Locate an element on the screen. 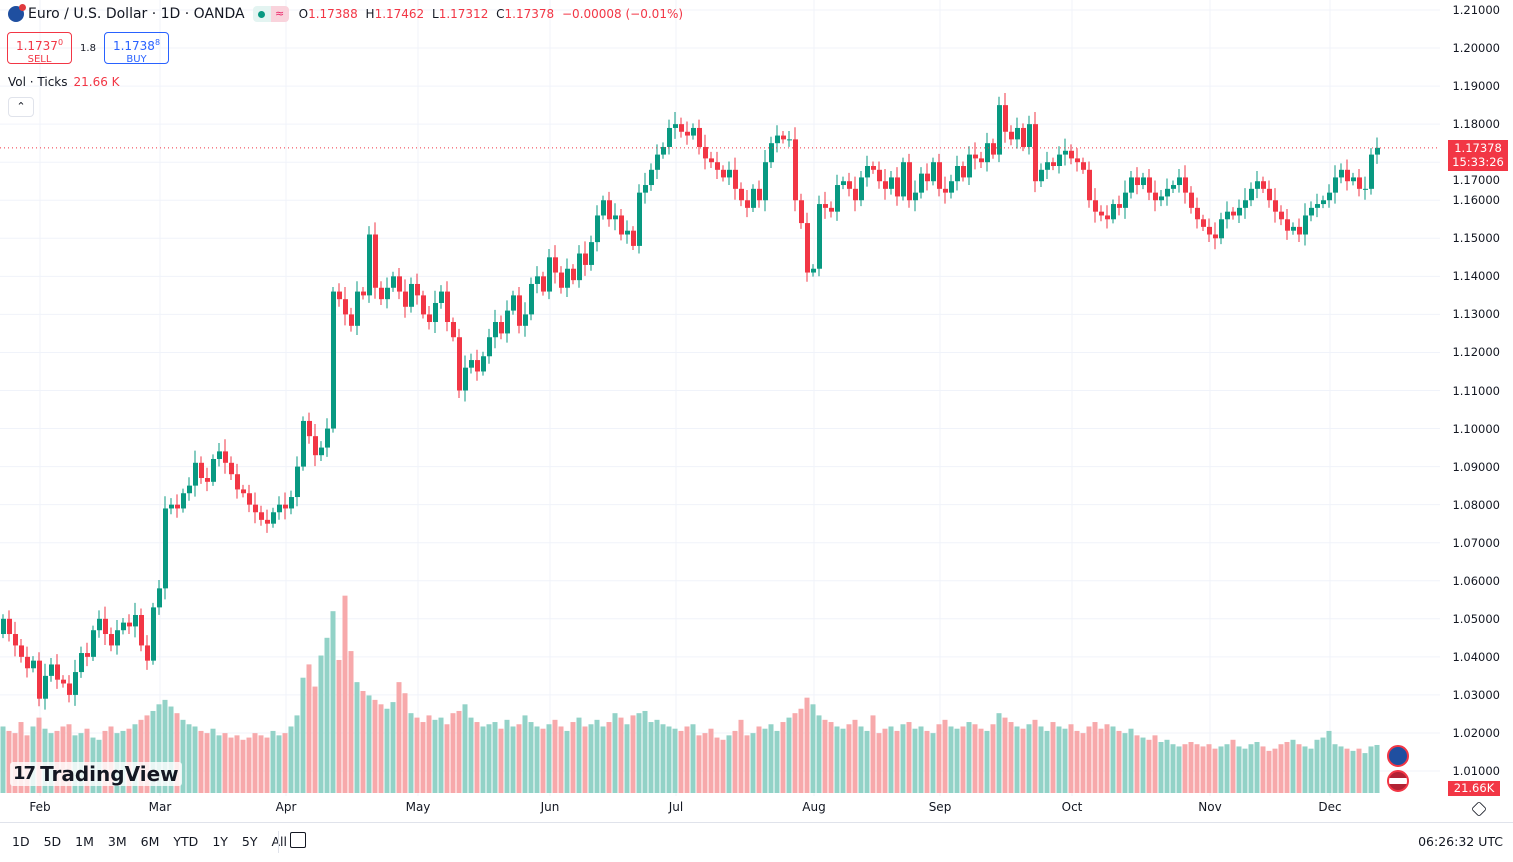  range-all: All is located at coordinates (279, 841).